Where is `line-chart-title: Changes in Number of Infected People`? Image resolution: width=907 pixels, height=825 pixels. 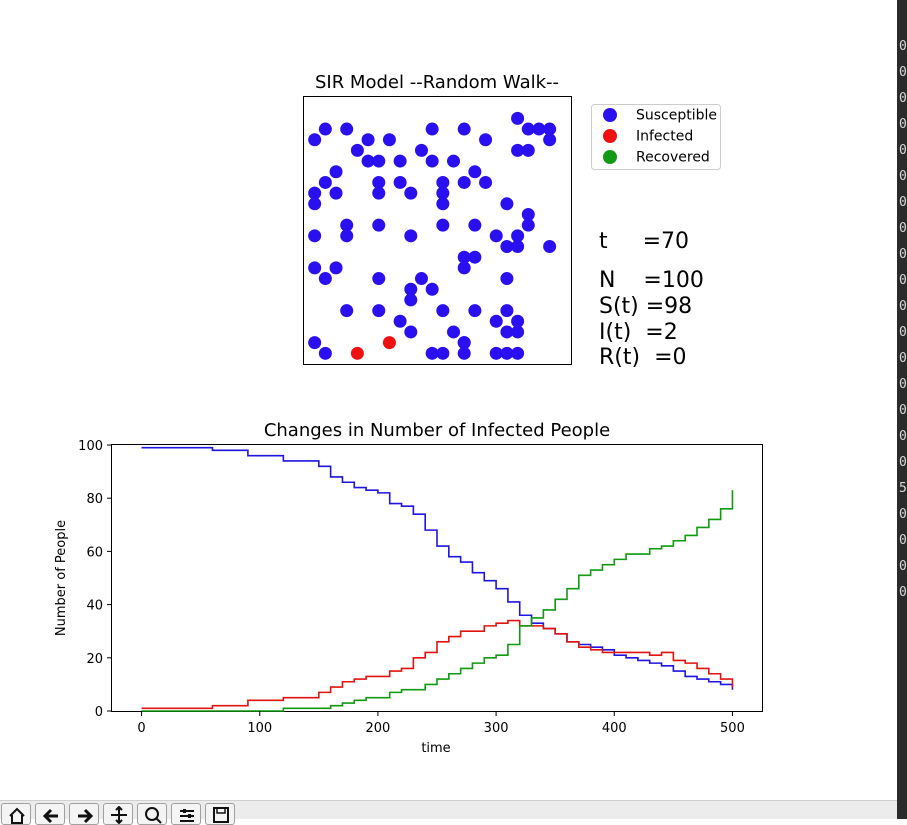 line-chart-title: Changes in Number of Infected People is located at coordinates (437, 430).